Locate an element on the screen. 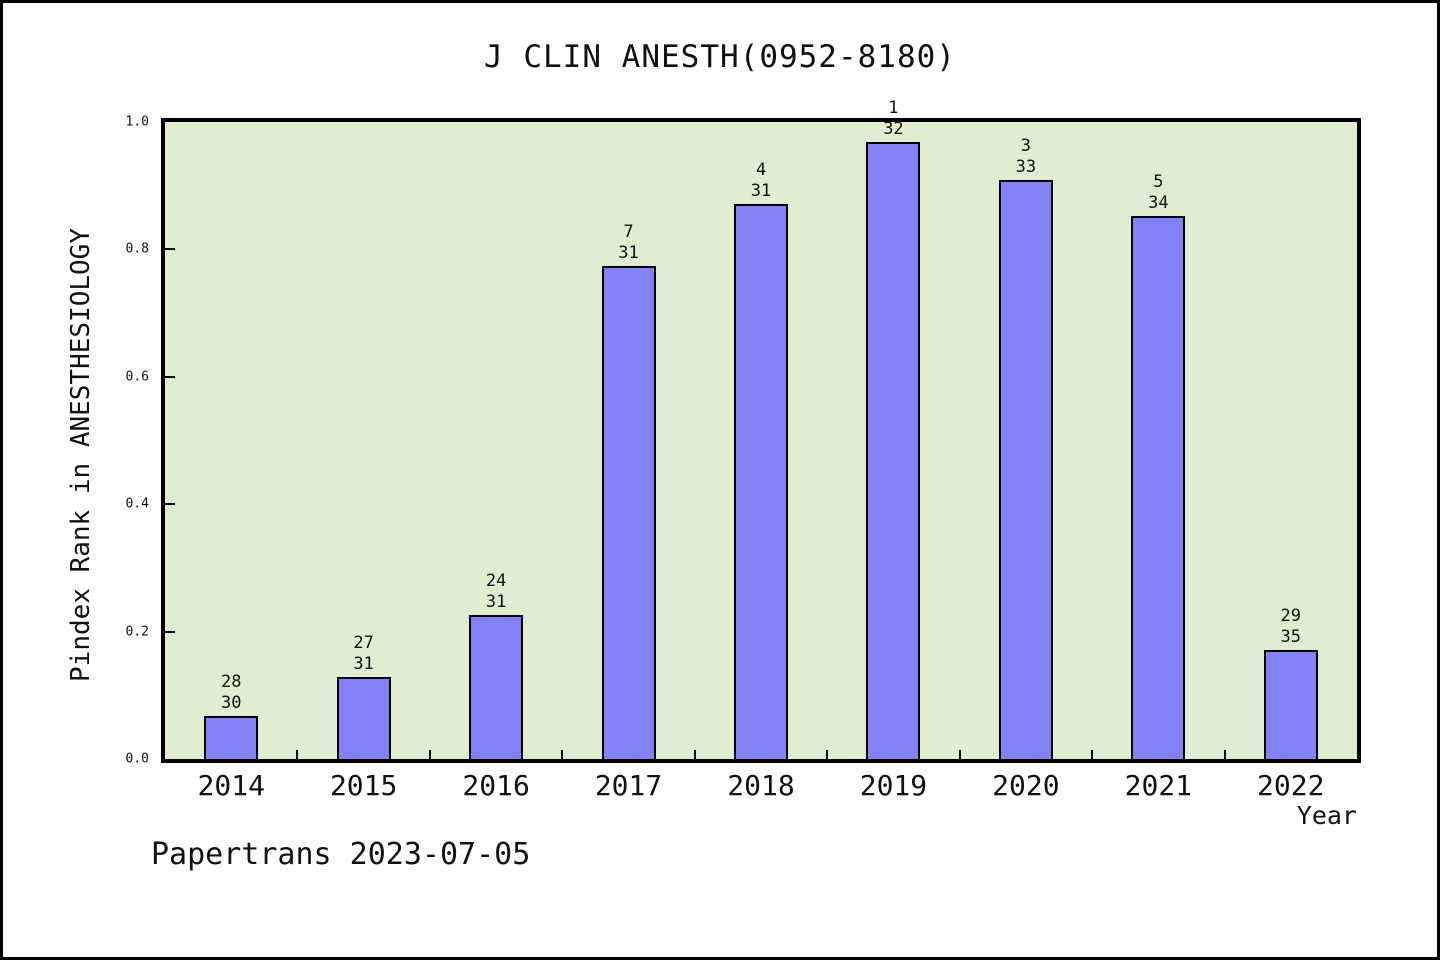 The width and height of the screenshot is (1440, 960). x-tick-label-2015: 2015 is located at coordinates (363, 785).